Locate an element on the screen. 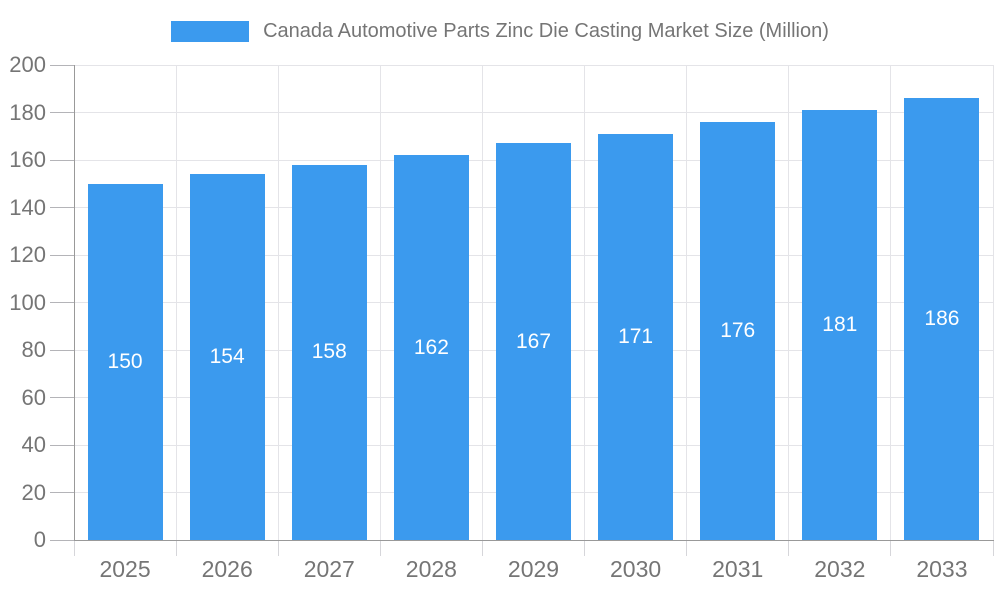 Image resolution: width=1000 pixels, height=600 pixels. bar-2029 is located at coordinates (533, 341).